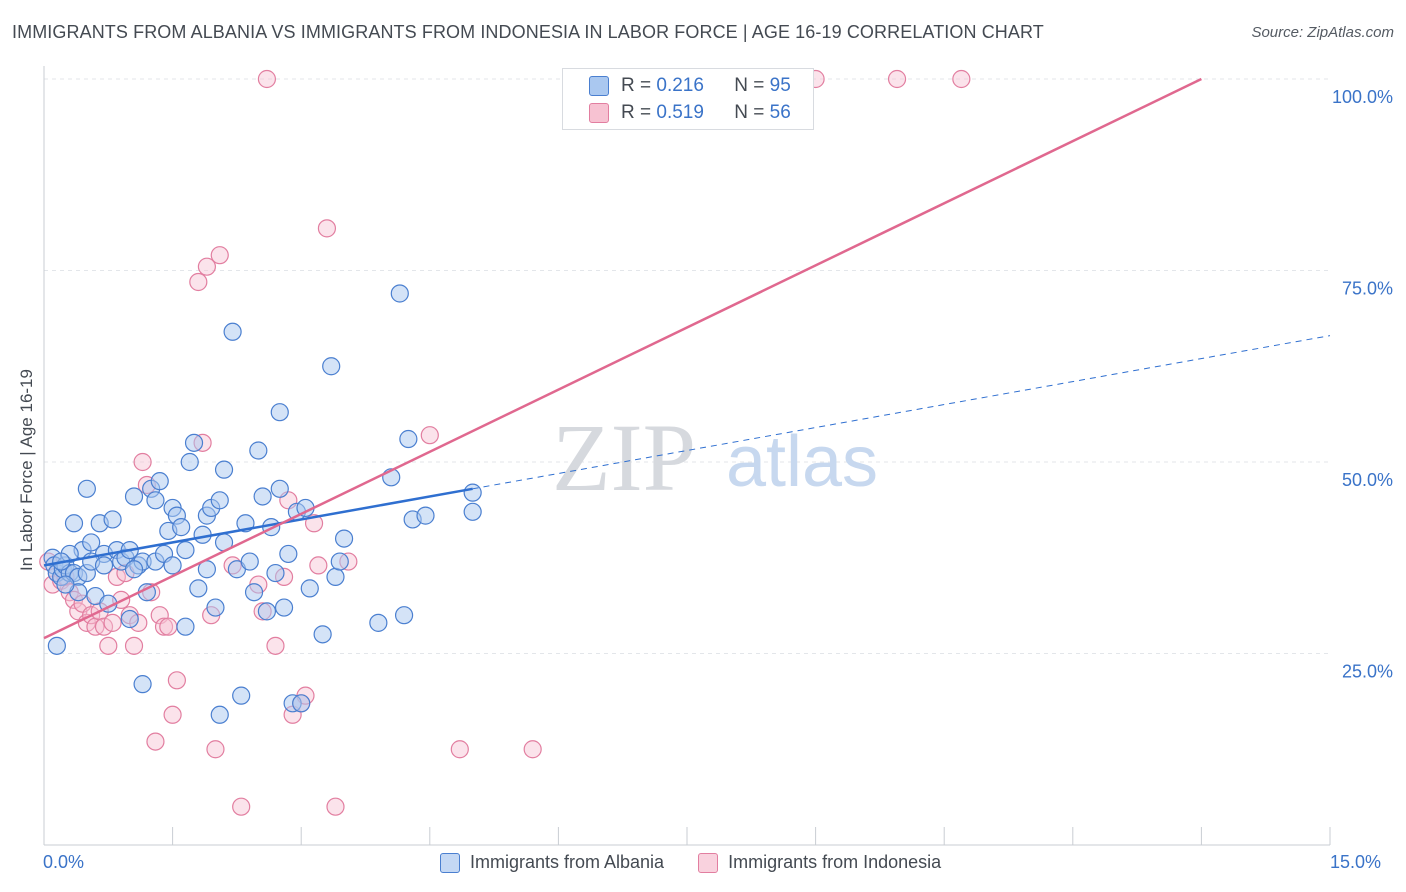 Image resolution: width=1406 pixels, height=892 pixels. Describe the element at coordinates (1367, 480) in the screenshot. I see `y-tick-label-1: 50.0%` at that location.